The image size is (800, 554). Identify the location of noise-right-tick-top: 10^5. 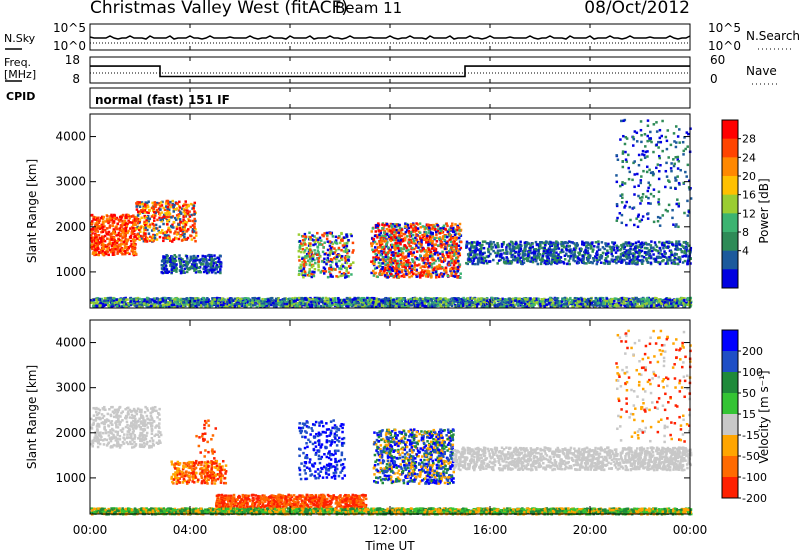
(724, 28).